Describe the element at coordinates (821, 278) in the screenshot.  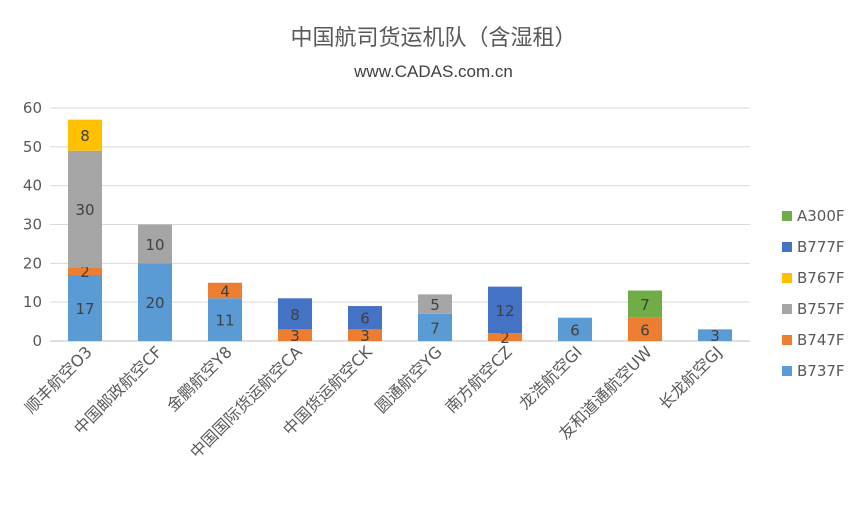
I see `legend-label: B767F` at that location.